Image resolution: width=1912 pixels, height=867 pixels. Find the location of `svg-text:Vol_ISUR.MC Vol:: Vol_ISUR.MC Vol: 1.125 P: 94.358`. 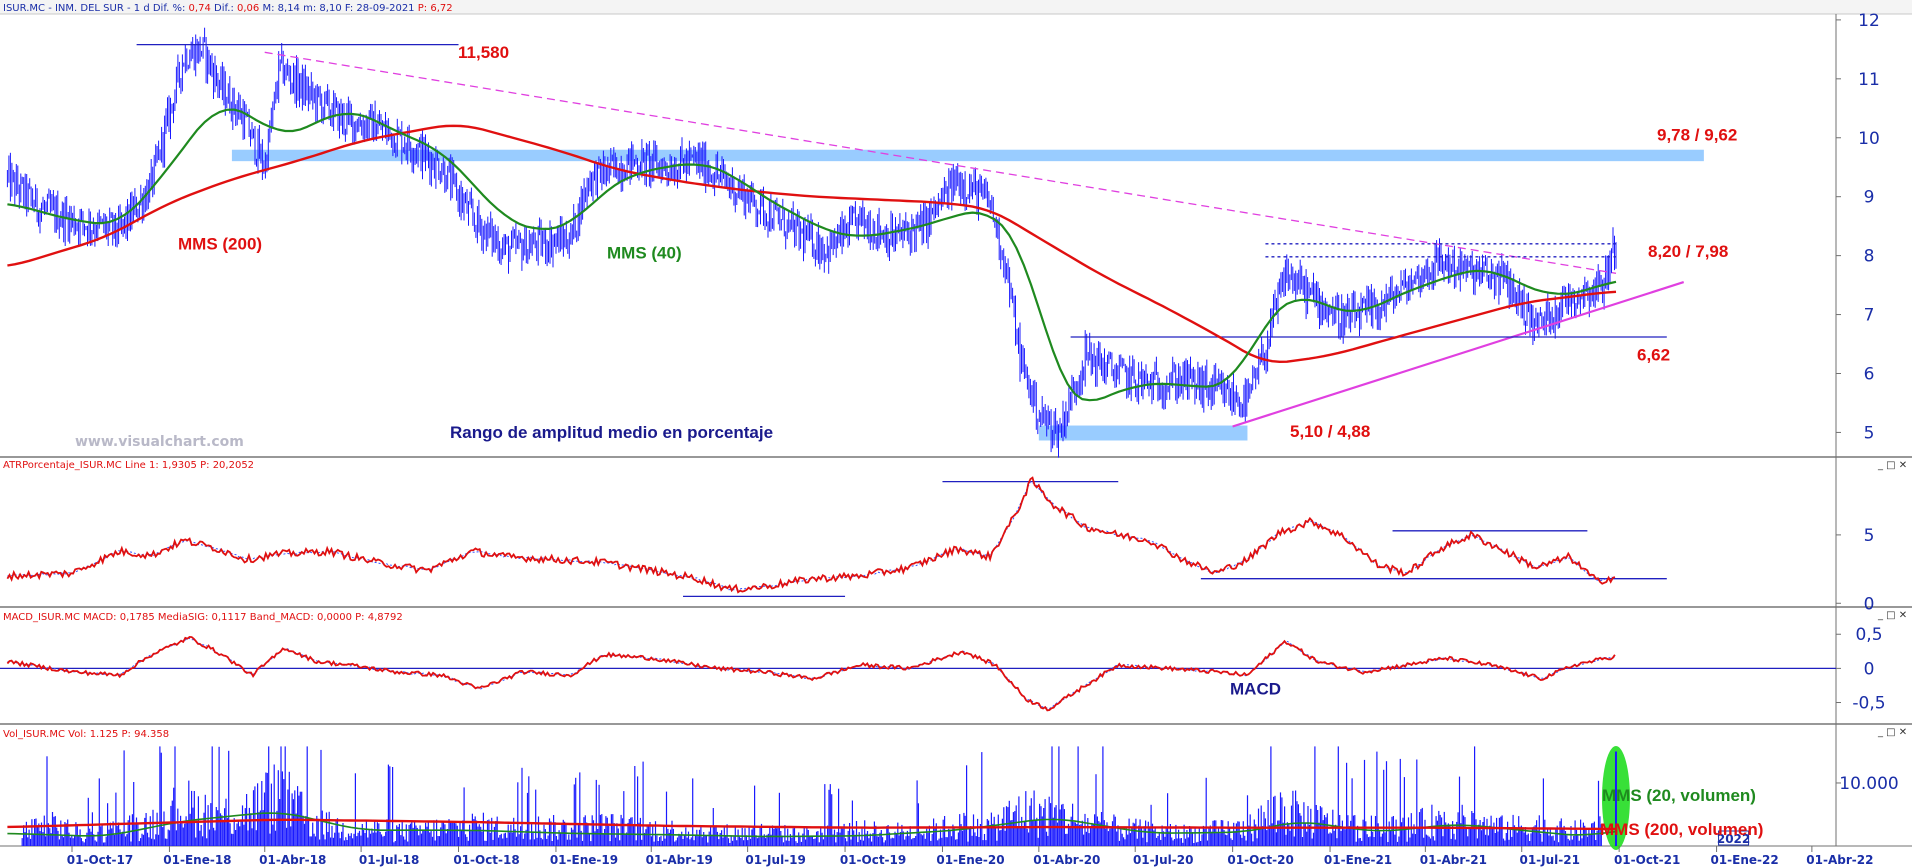

svg-text:Vol_ISUR.MC Vol:: Vol_ISUR.MC Vol: 1.125 P: 94.358 is located at coordinates (86, 734).